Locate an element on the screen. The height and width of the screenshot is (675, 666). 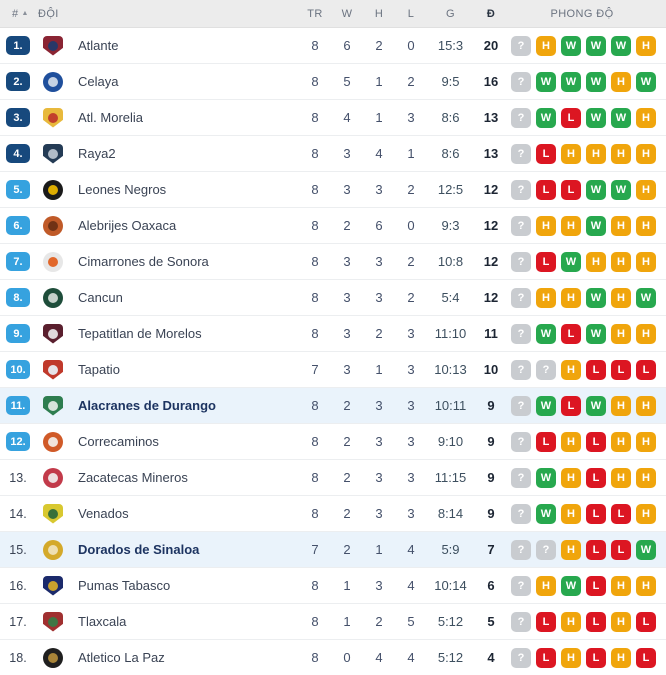
rank-cell: 6. is located at coordinates (18, 225).